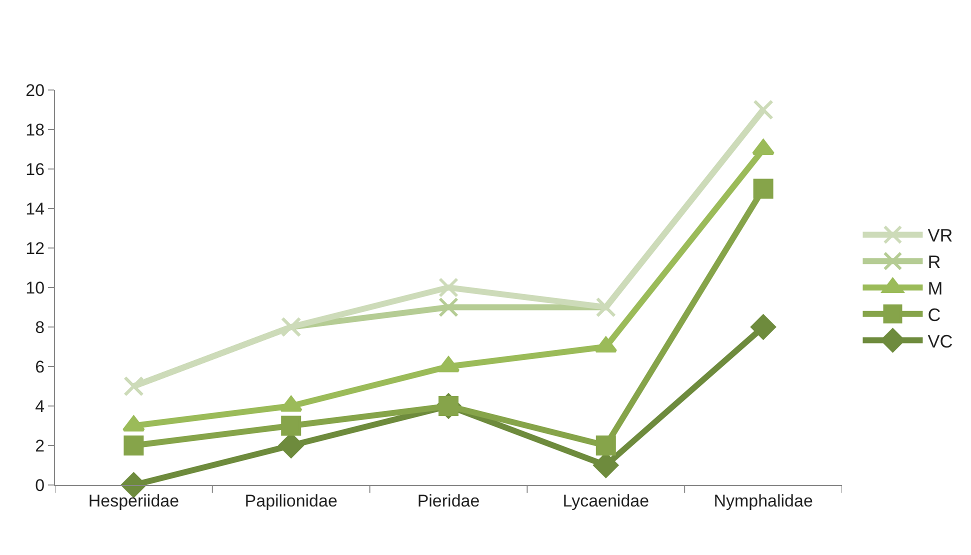 The height and width of the screenshot is (555, 971). I want to click on y-tick-label: 12, so click(35, 248).